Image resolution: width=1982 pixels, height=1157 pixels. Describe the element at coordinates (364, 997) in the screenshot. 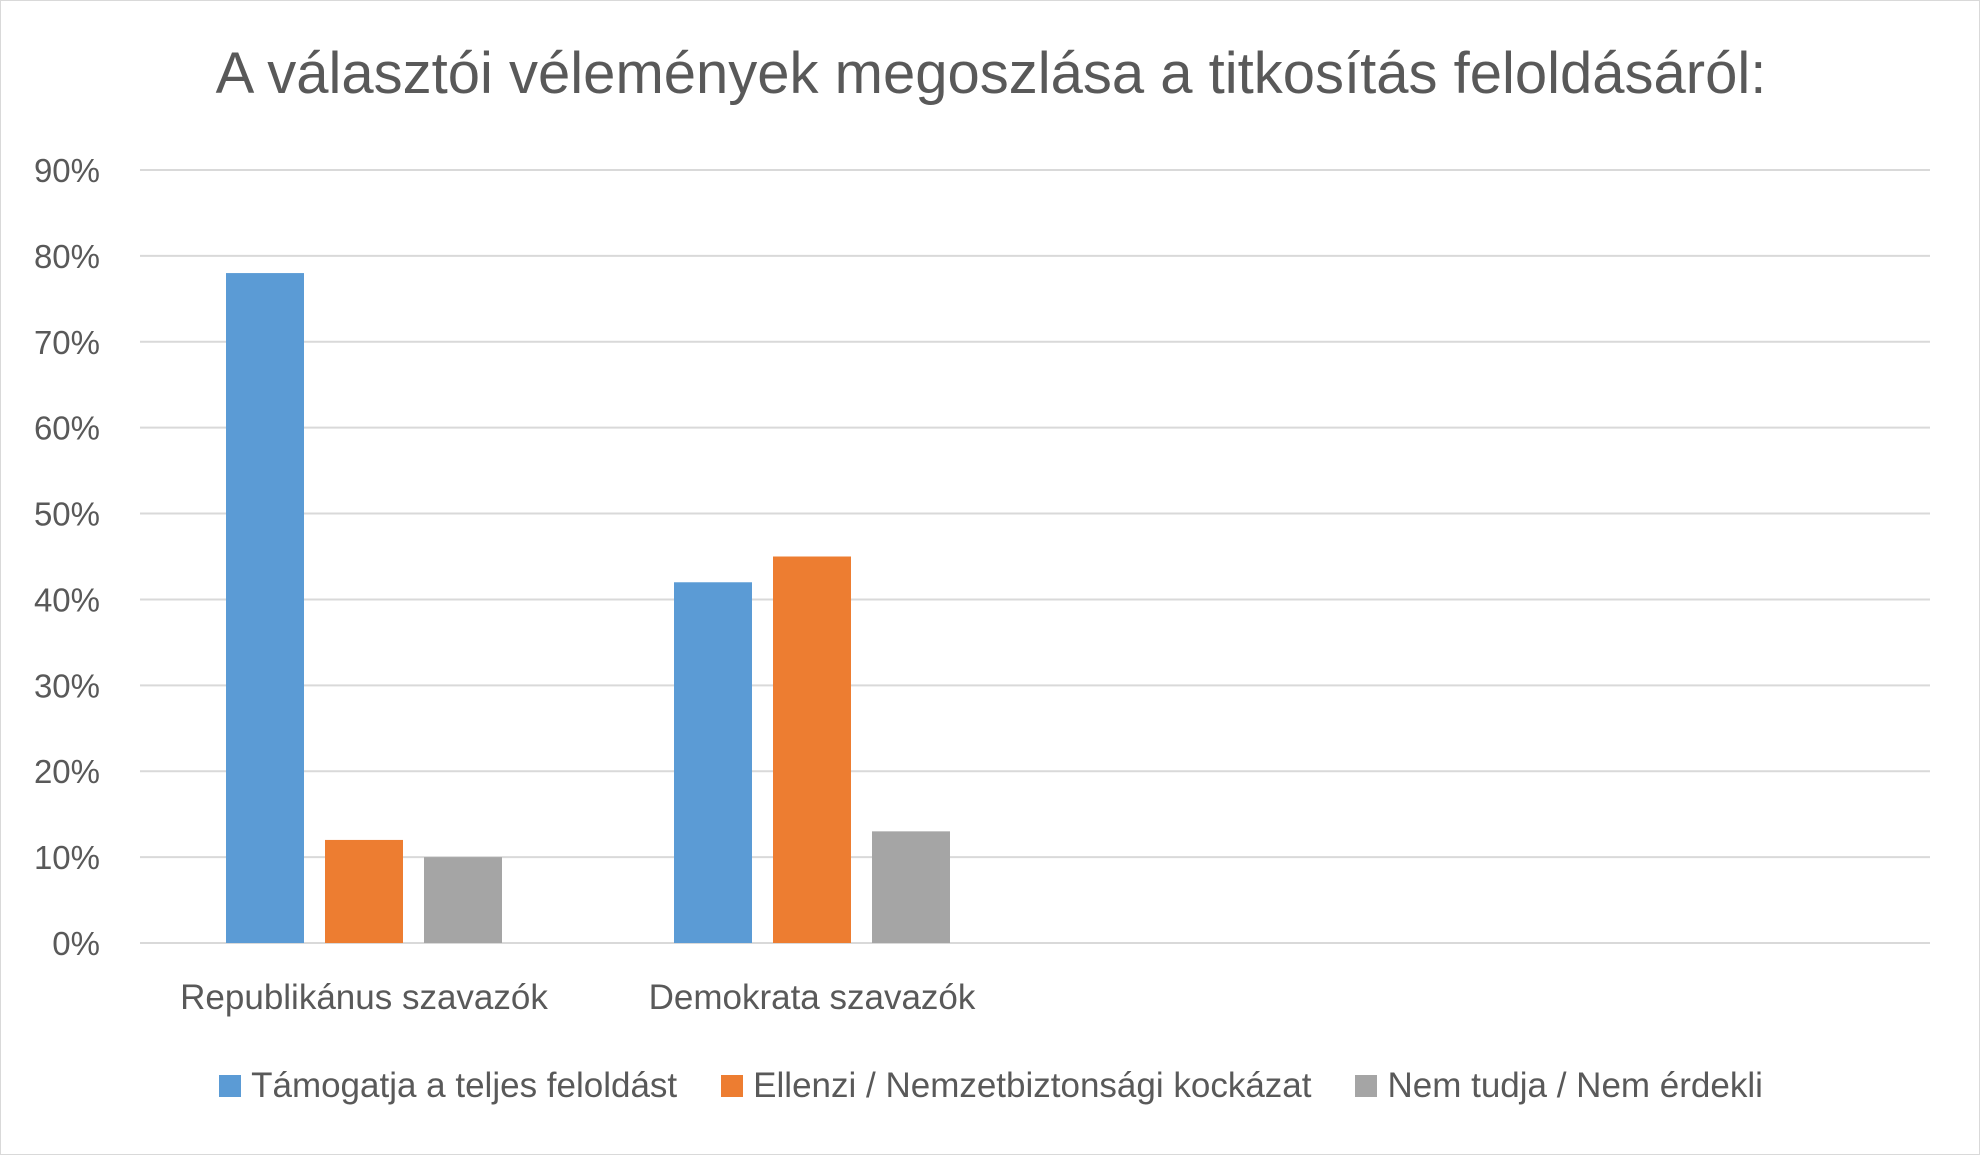

I see `x-category-label: Republikánus szavazók` at that location.